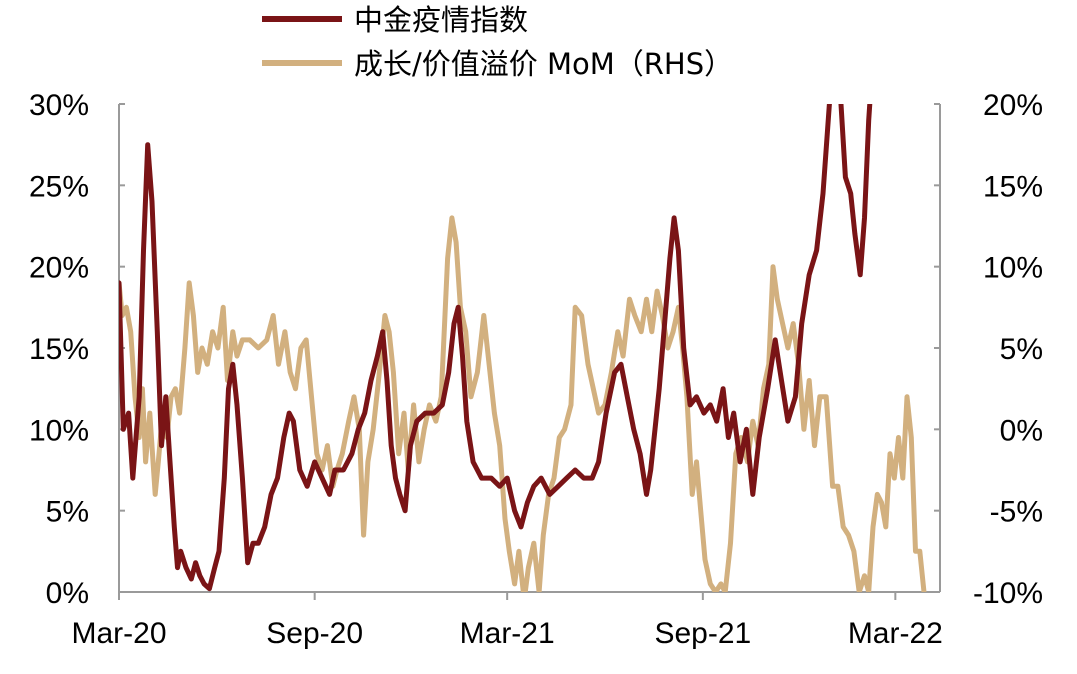  What do you see at coordinates (507, 633) in the screenshot?
I see `x-tick-label: Mar-21` at bounding box center [507, 633].